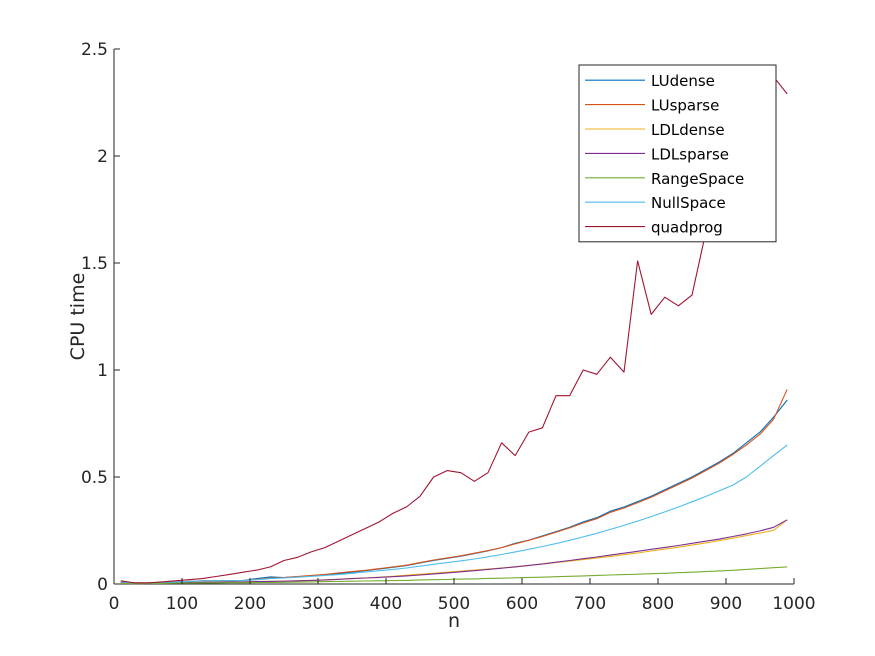 This screenshot has width=875, height=656. What do you see at coordinates (590, 604) in the screenshot?
I see `x-tick-label: 700` at bounding box center [590, 604].